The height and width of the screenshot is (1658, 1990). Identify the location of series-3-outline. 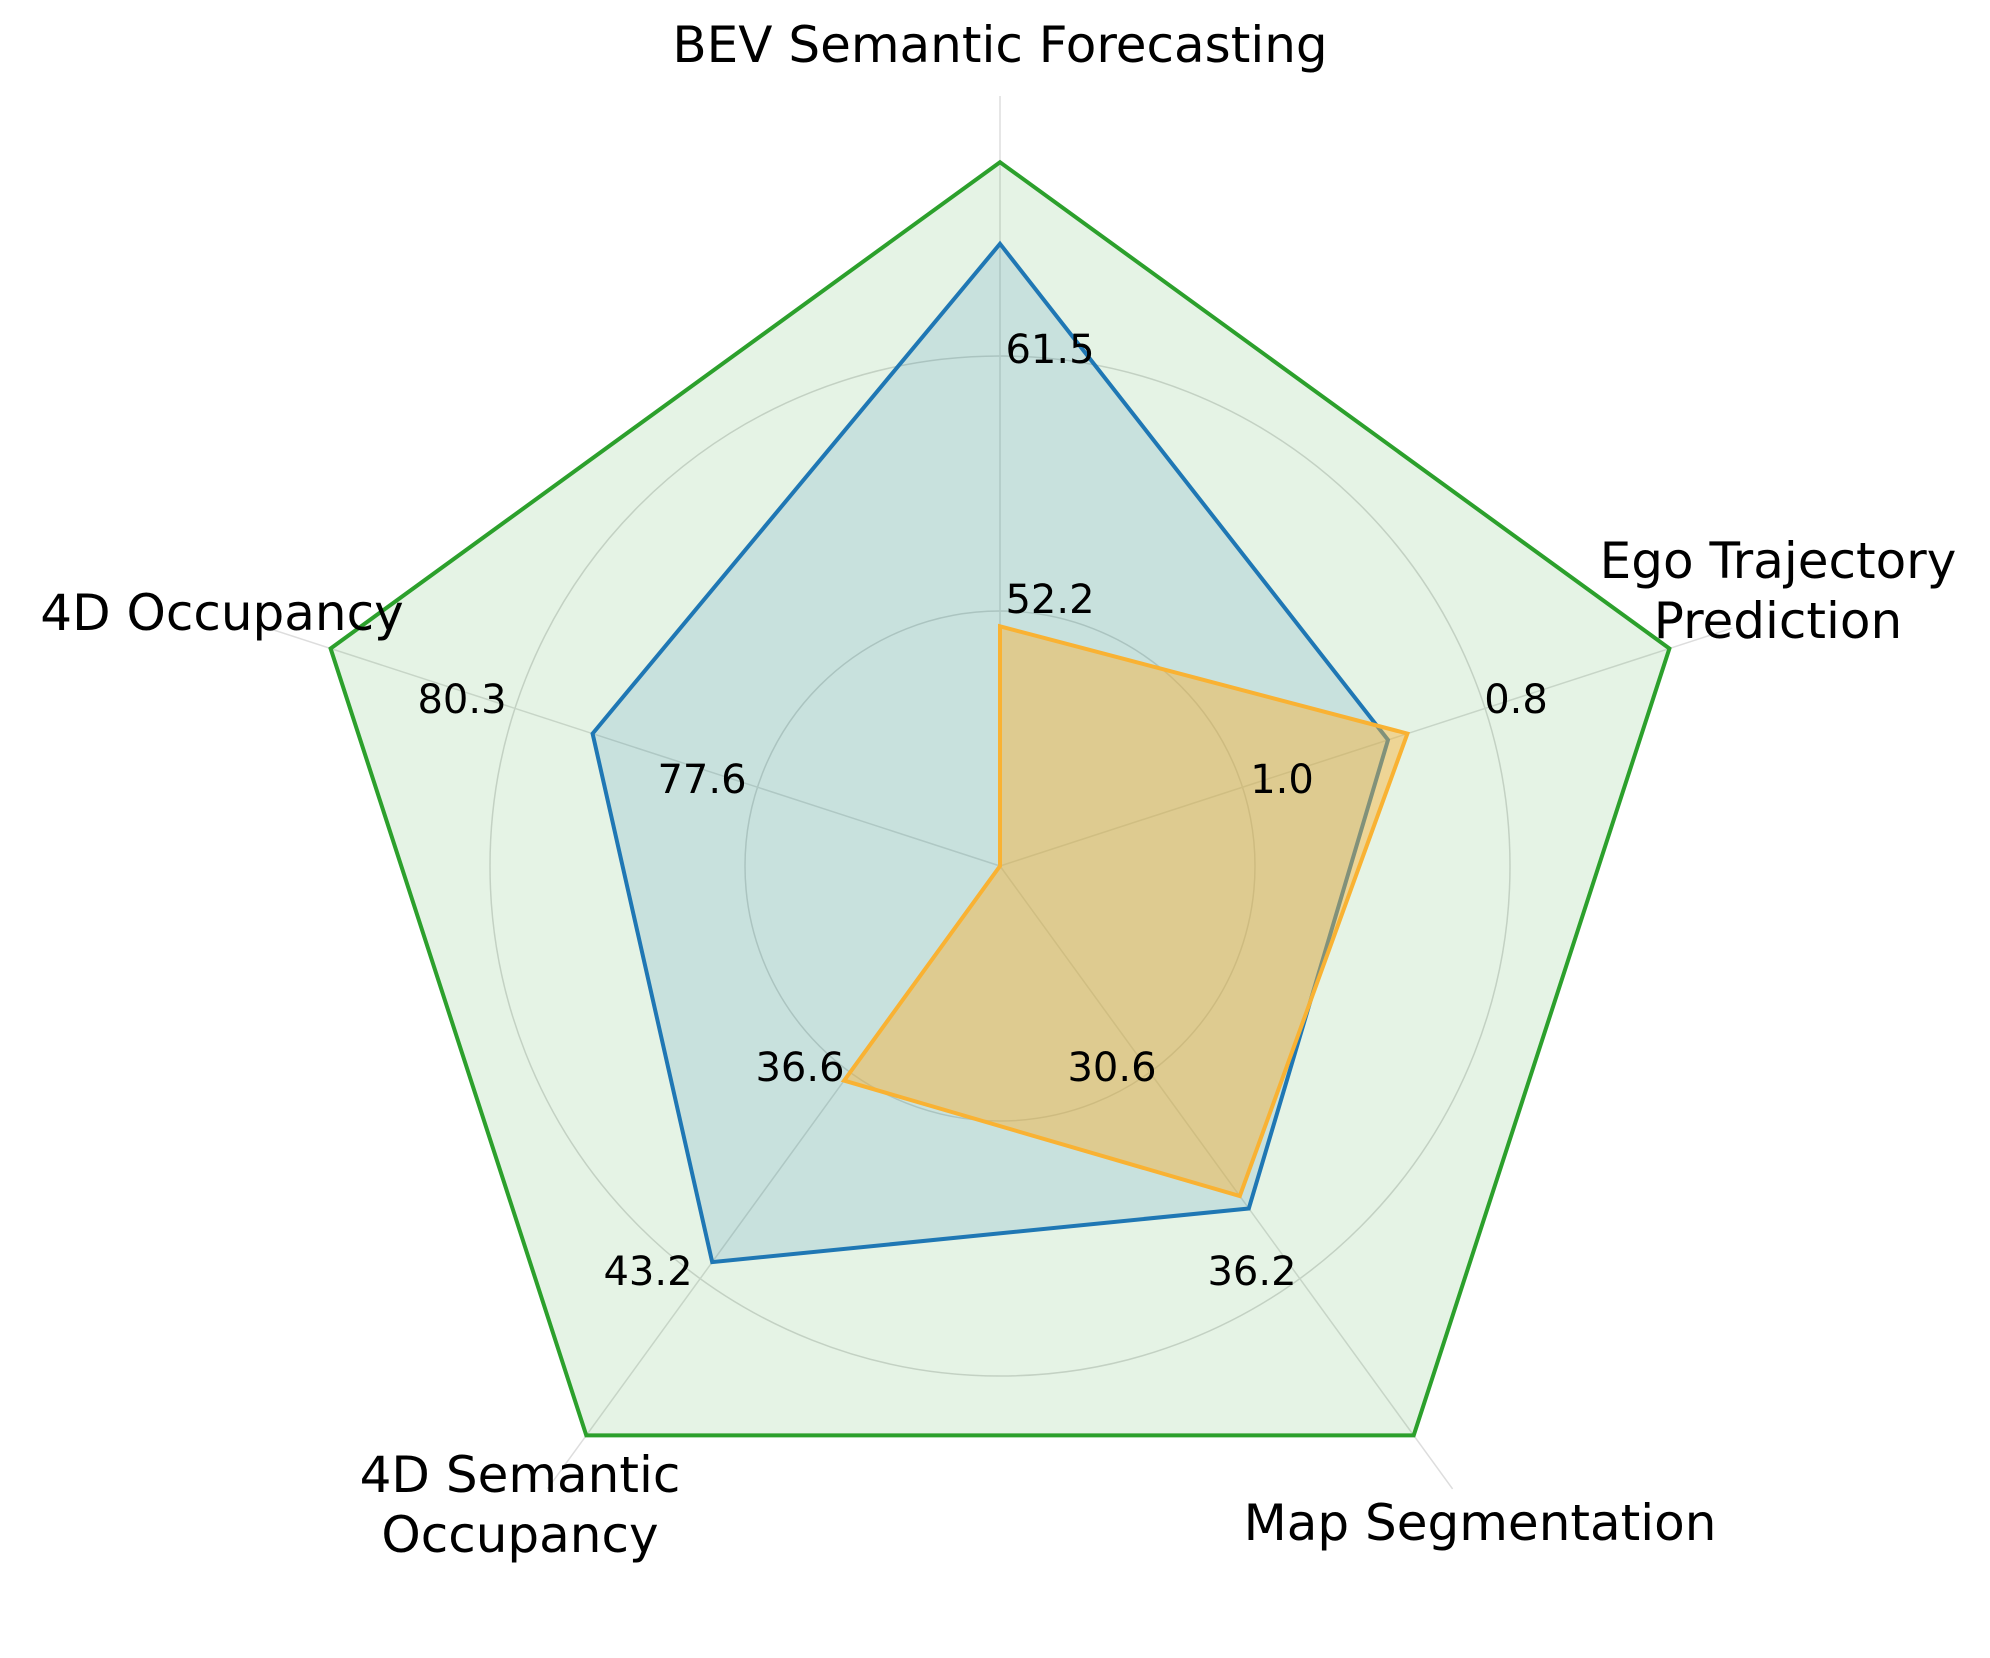
(1125, 911).